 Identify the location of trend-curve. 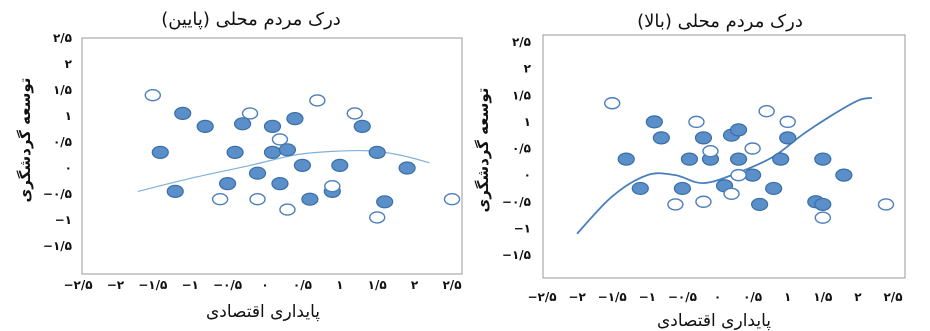
(283, 170).